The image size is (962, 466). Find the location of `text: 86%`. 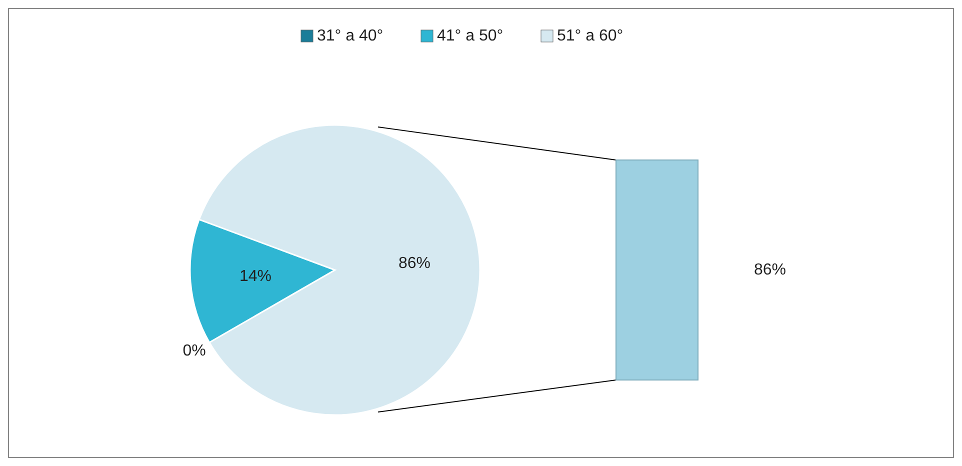

text: 86% is located at coordinates (770, 270).